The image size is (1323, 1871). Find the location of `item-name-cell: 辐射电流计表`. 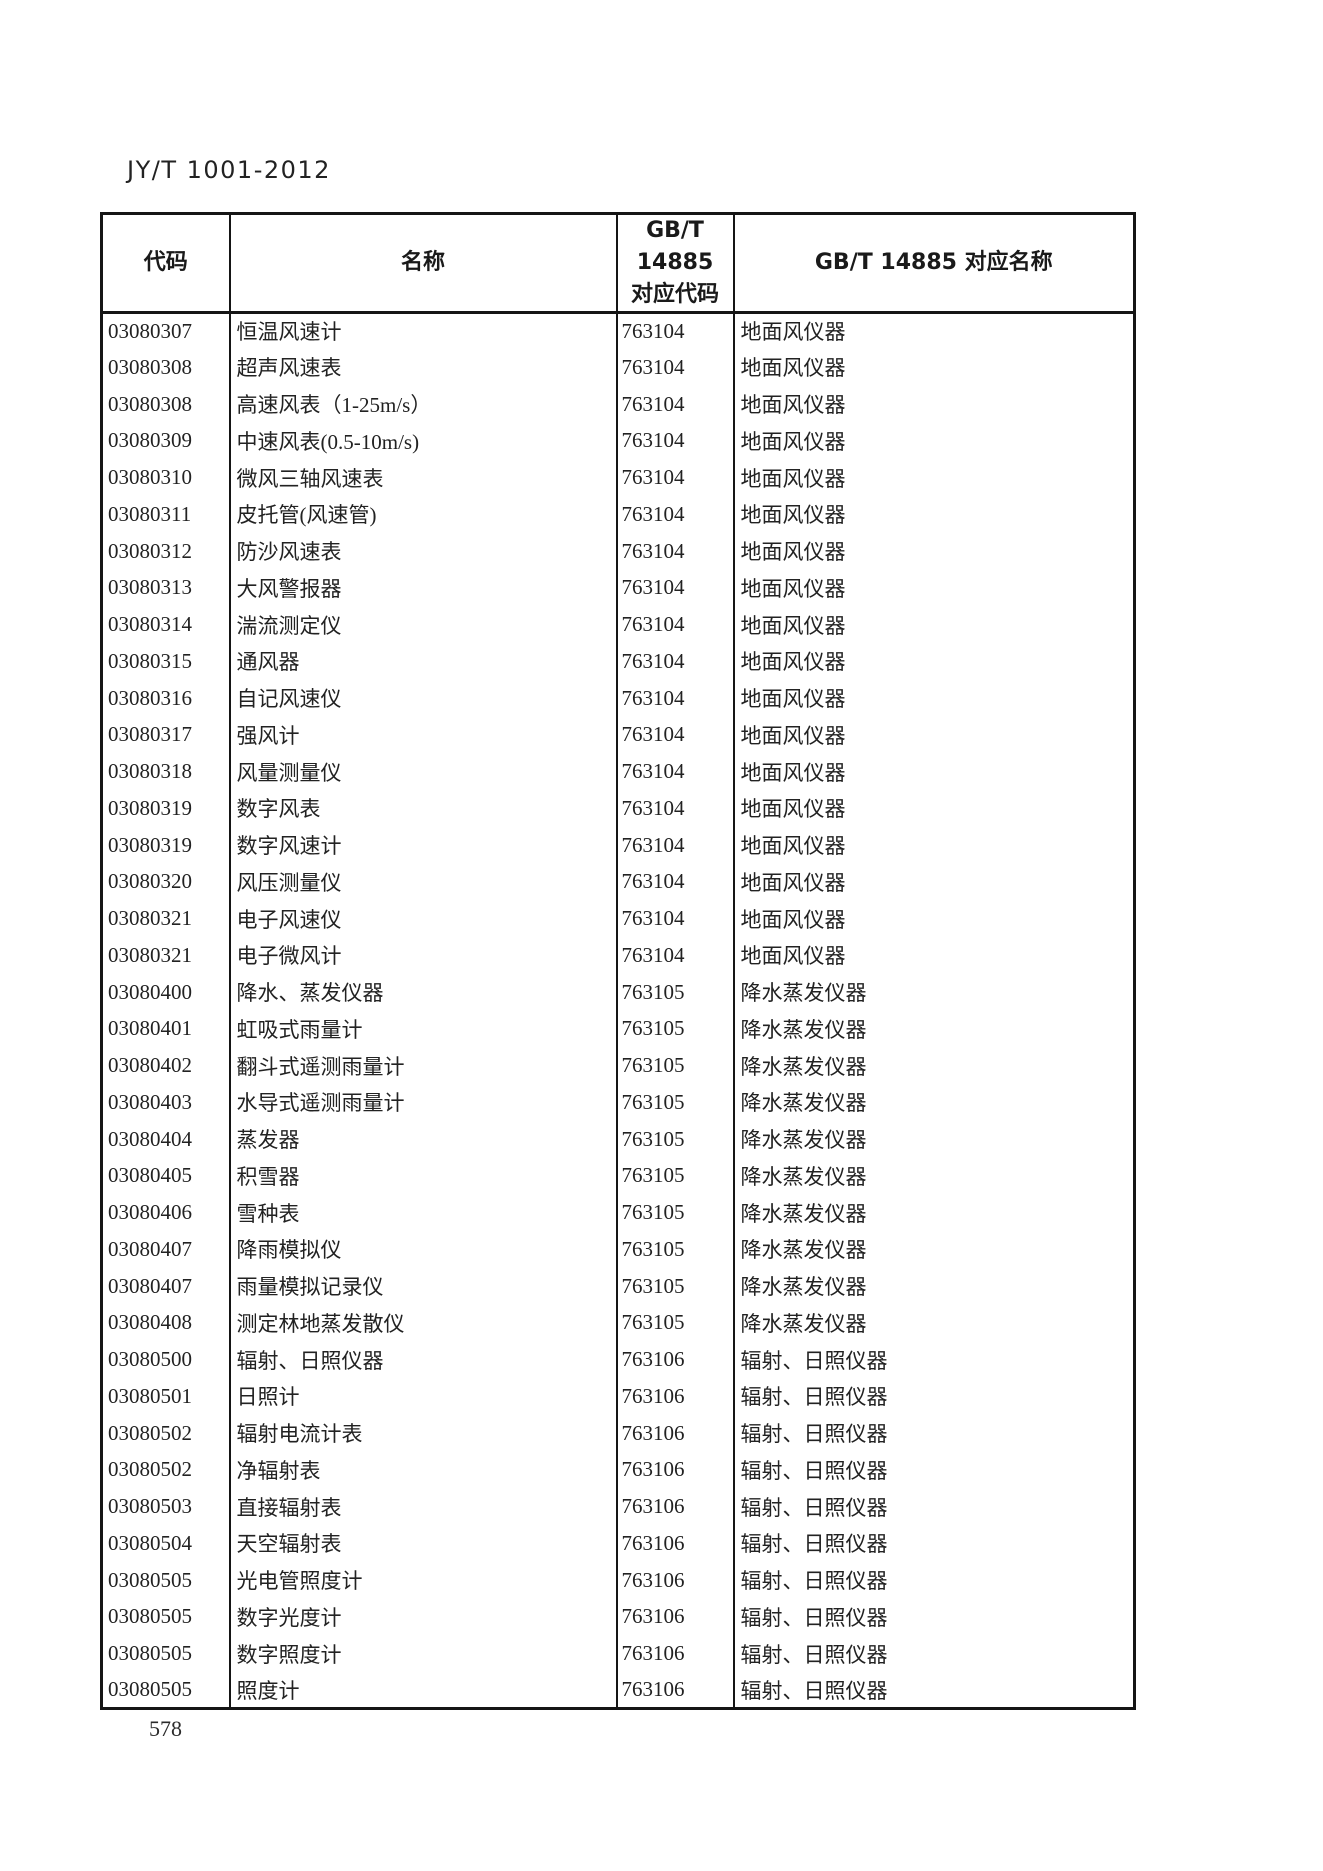

item-name-cell: 辐射电流计表 is located at coordinates (423, 1433).